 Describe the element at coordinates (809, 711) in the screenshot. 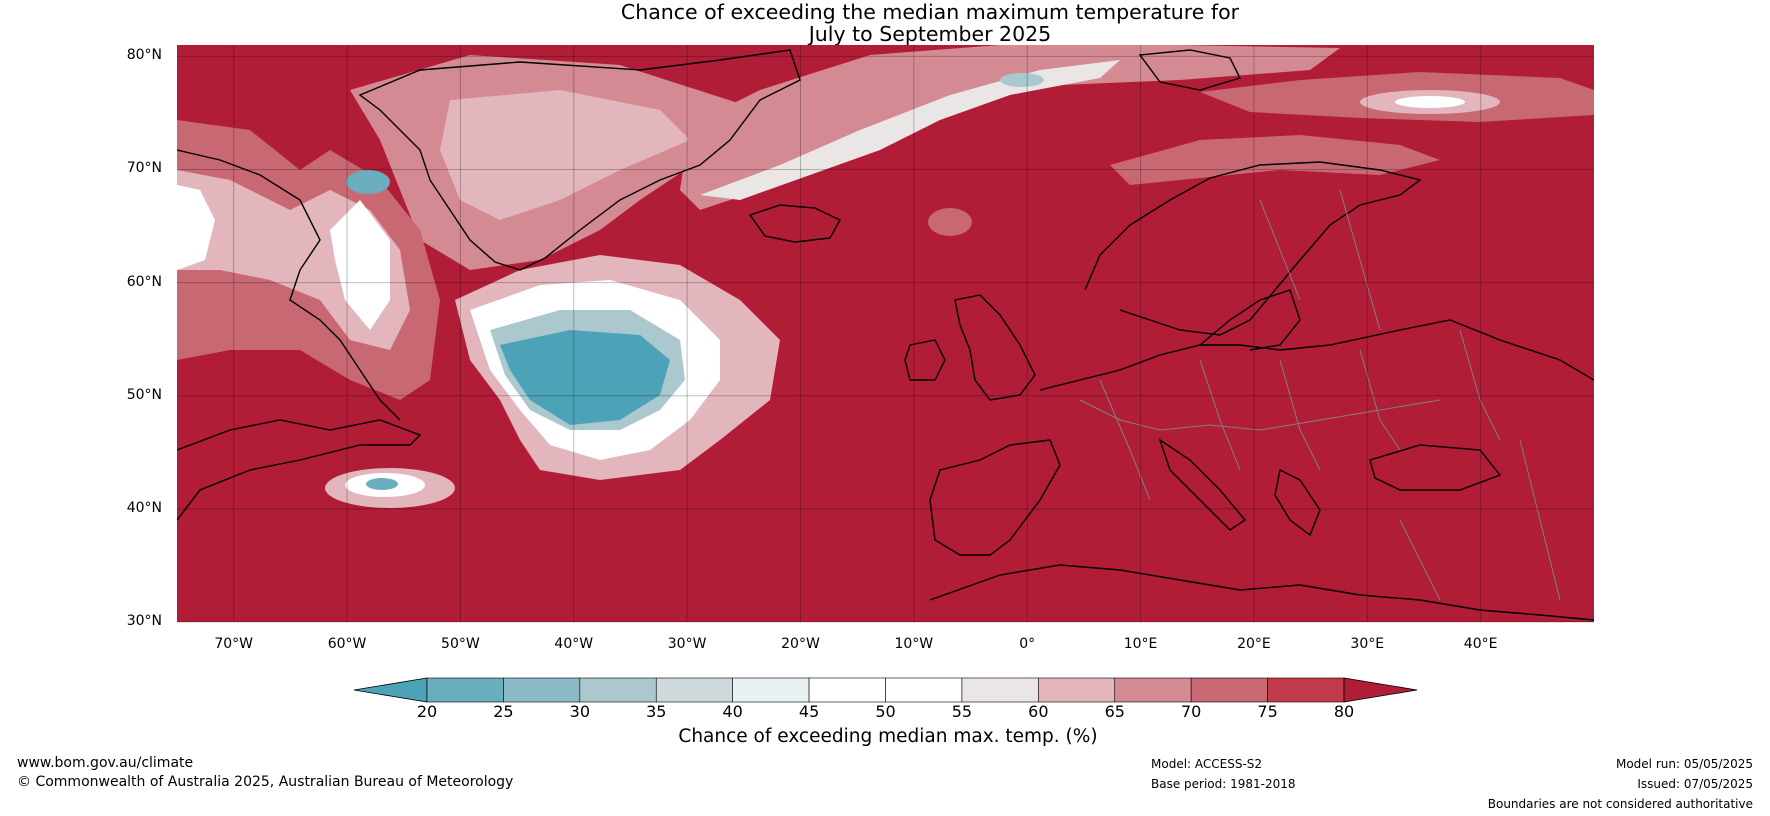

I see `colorbar-tick-label: 45` at that location.